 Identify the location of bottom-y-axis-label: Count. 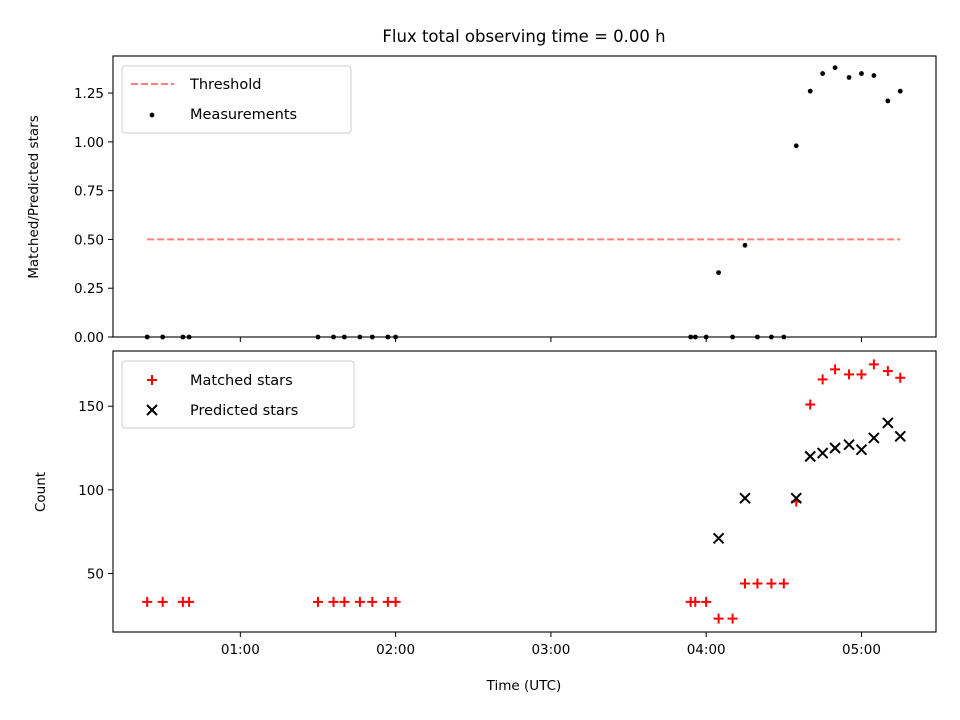
(41, 492).